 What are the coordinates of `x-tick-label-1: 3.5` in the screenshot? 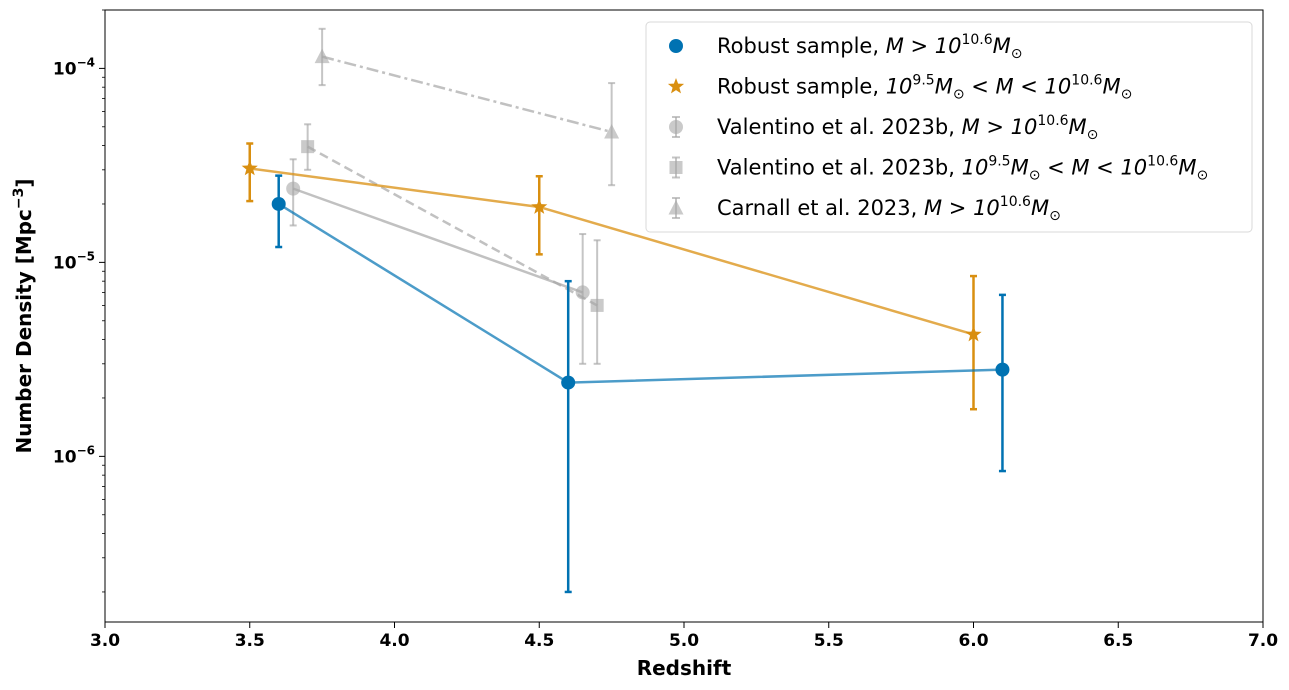 It's located at (250, 641).